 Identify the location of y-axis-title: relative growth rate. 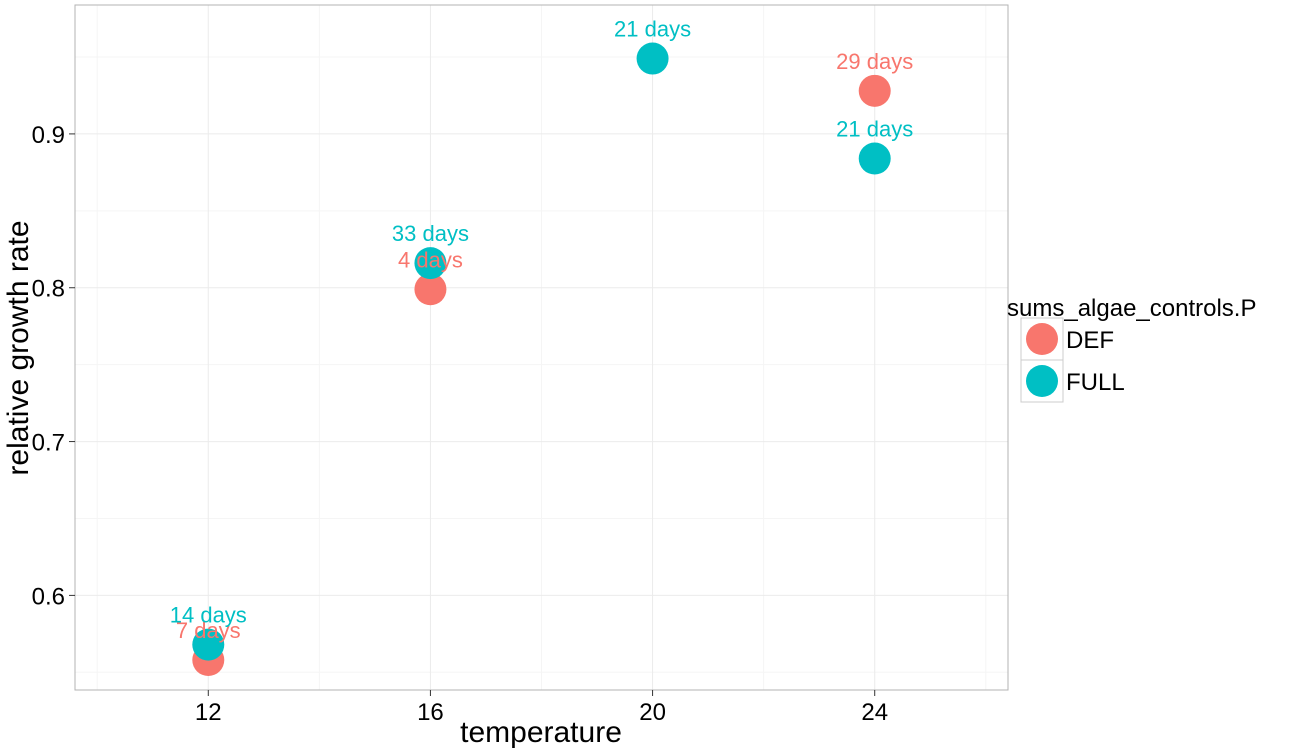
(18, 347).